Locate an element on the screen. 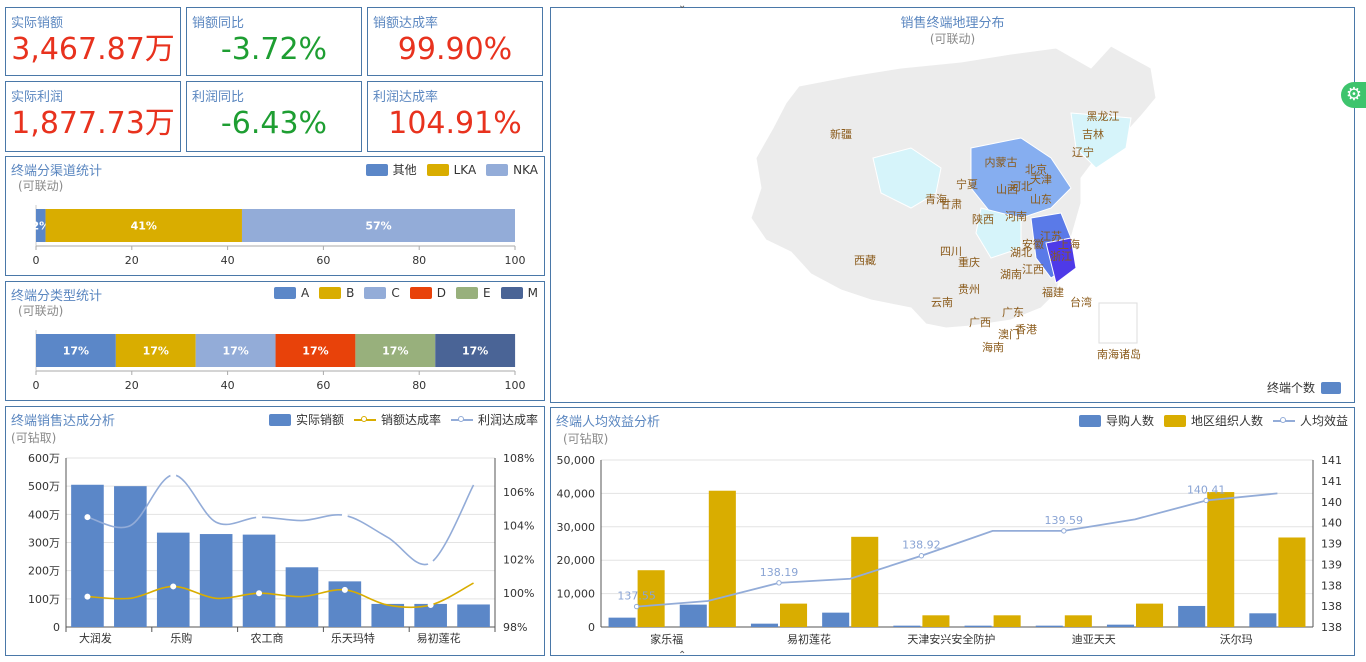 This screenshot has width=1366, height=662. y-tick-label-right: 138 is located at coordinates (1331, 606).